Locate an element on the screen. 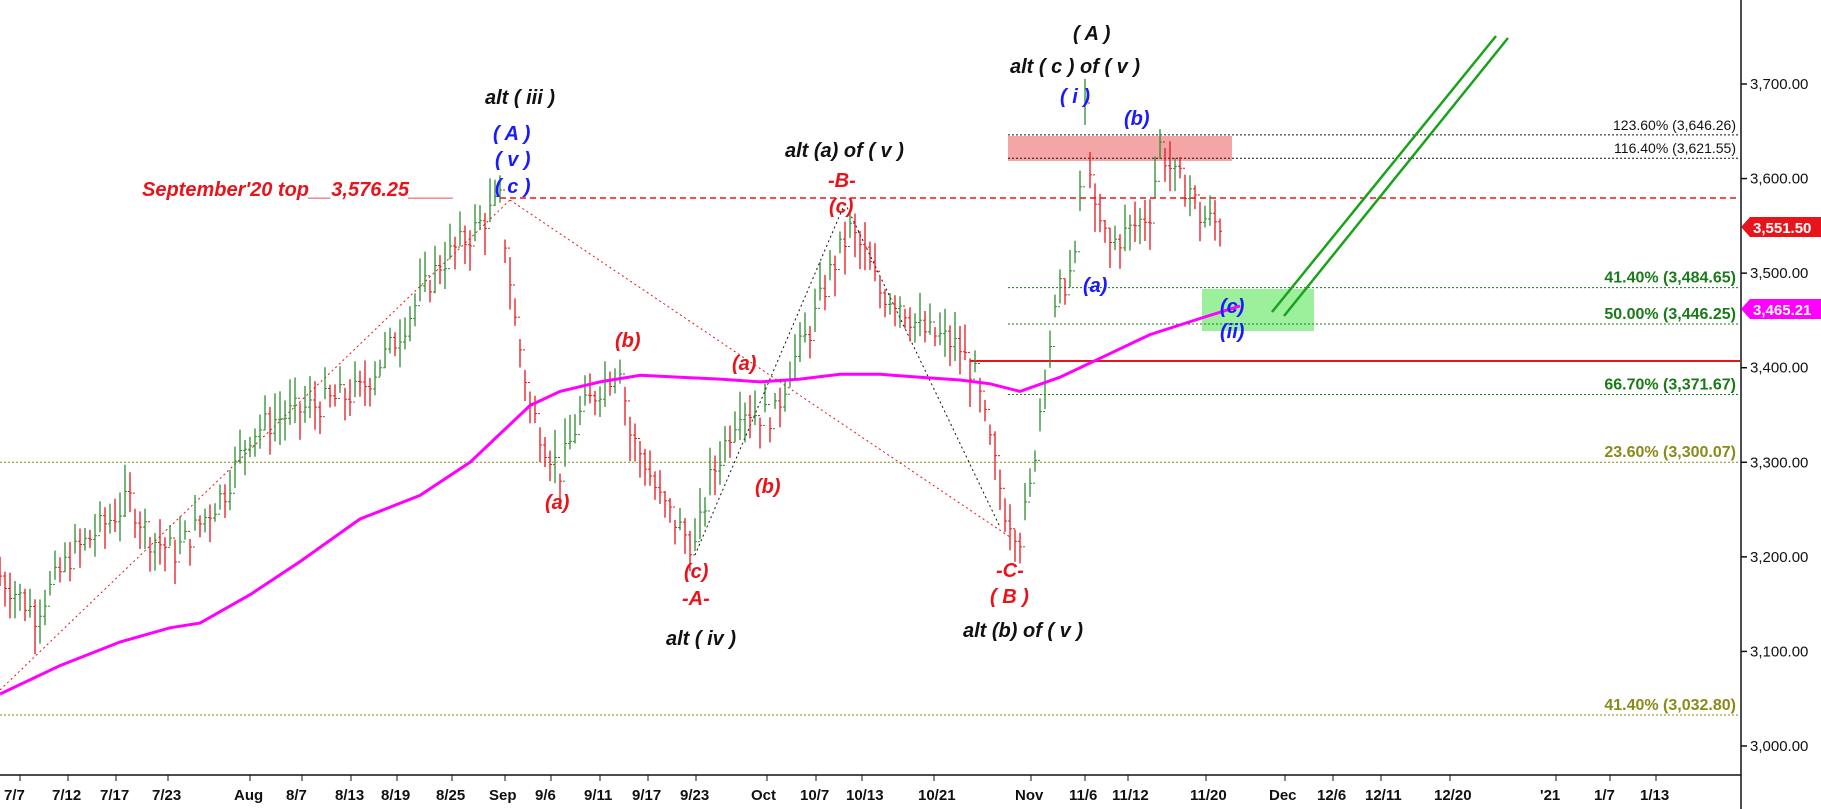  last-price-label: 3,551.50 is located at coordinates (1782, 228).